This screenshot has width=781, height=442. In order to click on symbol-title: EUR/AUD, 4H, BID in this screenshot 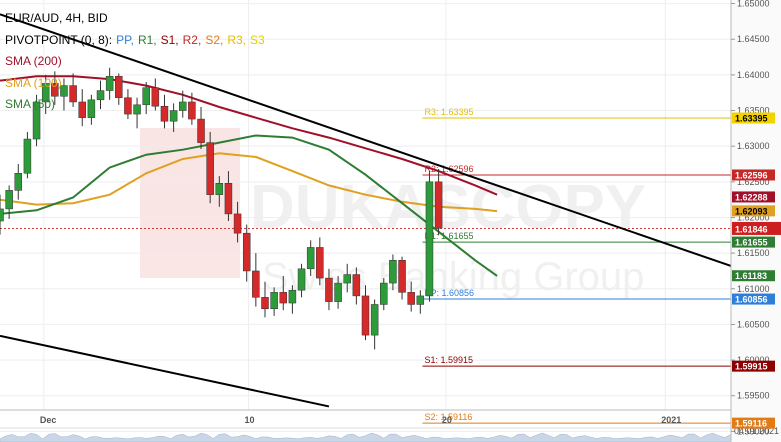, I will do `click(56, 18)`.